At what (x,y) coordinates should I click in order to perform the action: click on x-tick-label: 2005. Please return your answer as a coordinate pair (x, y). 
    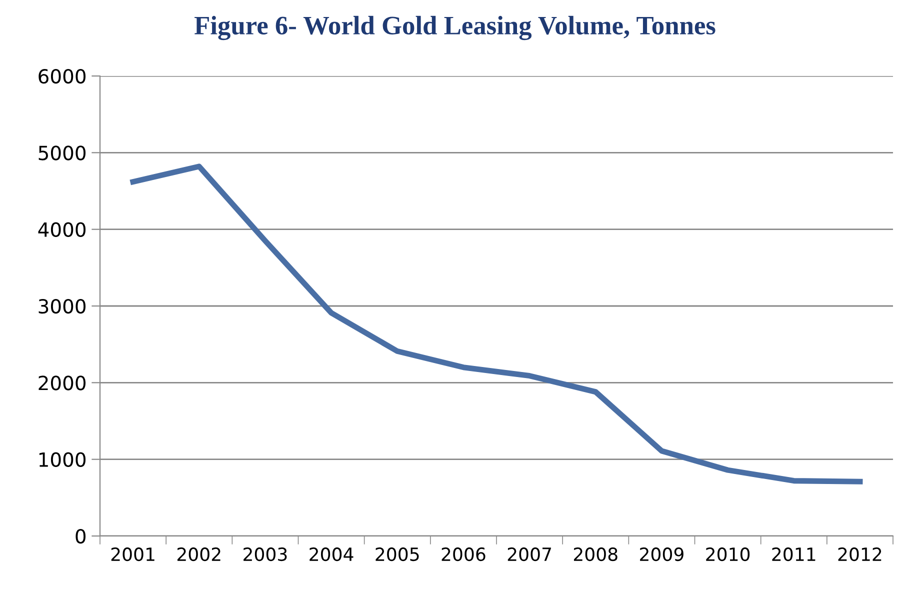
    Looking at the image, I should click on (397, 554).